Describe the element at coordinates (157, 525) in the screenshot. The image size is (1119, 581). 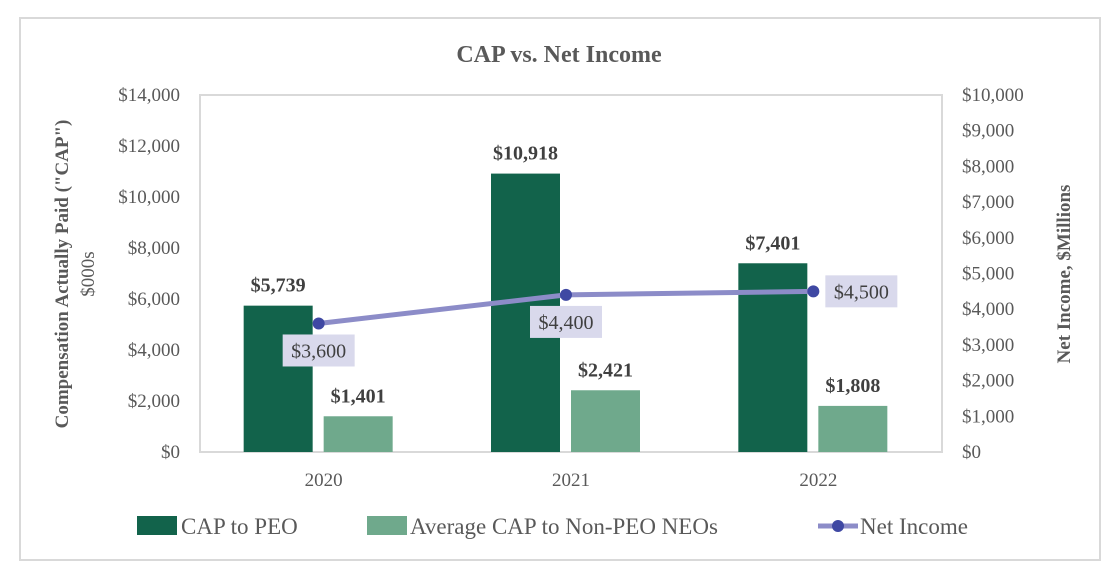
I see `legend-swatch-cap-to-peo` at that location.